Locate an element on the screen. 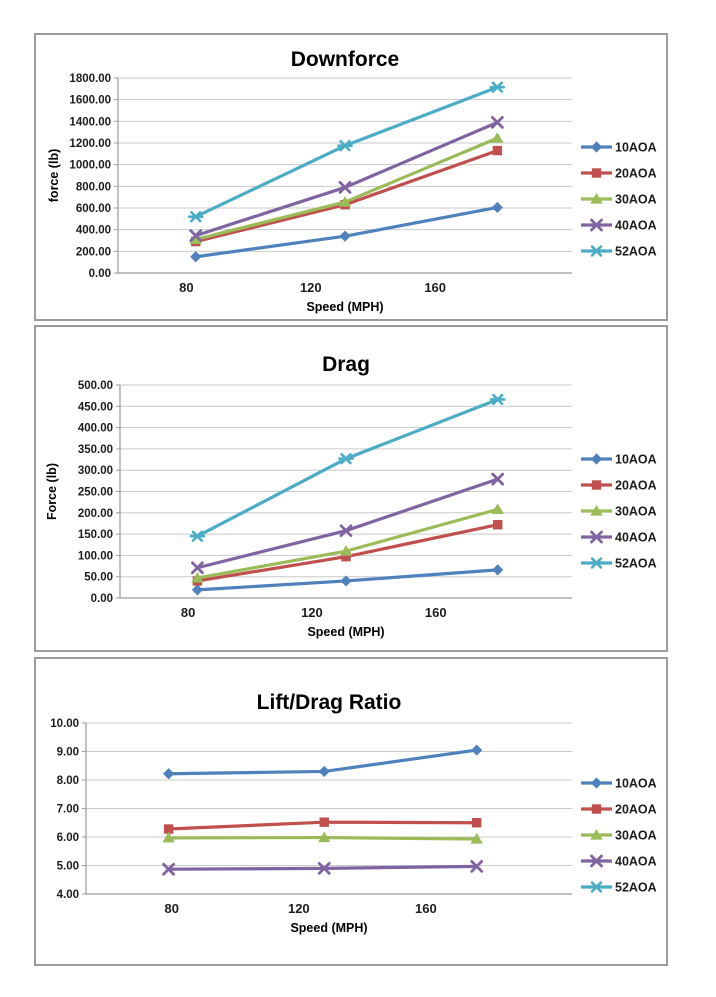  y-tick-label: 800.00 is located at coordinates (93, 187).